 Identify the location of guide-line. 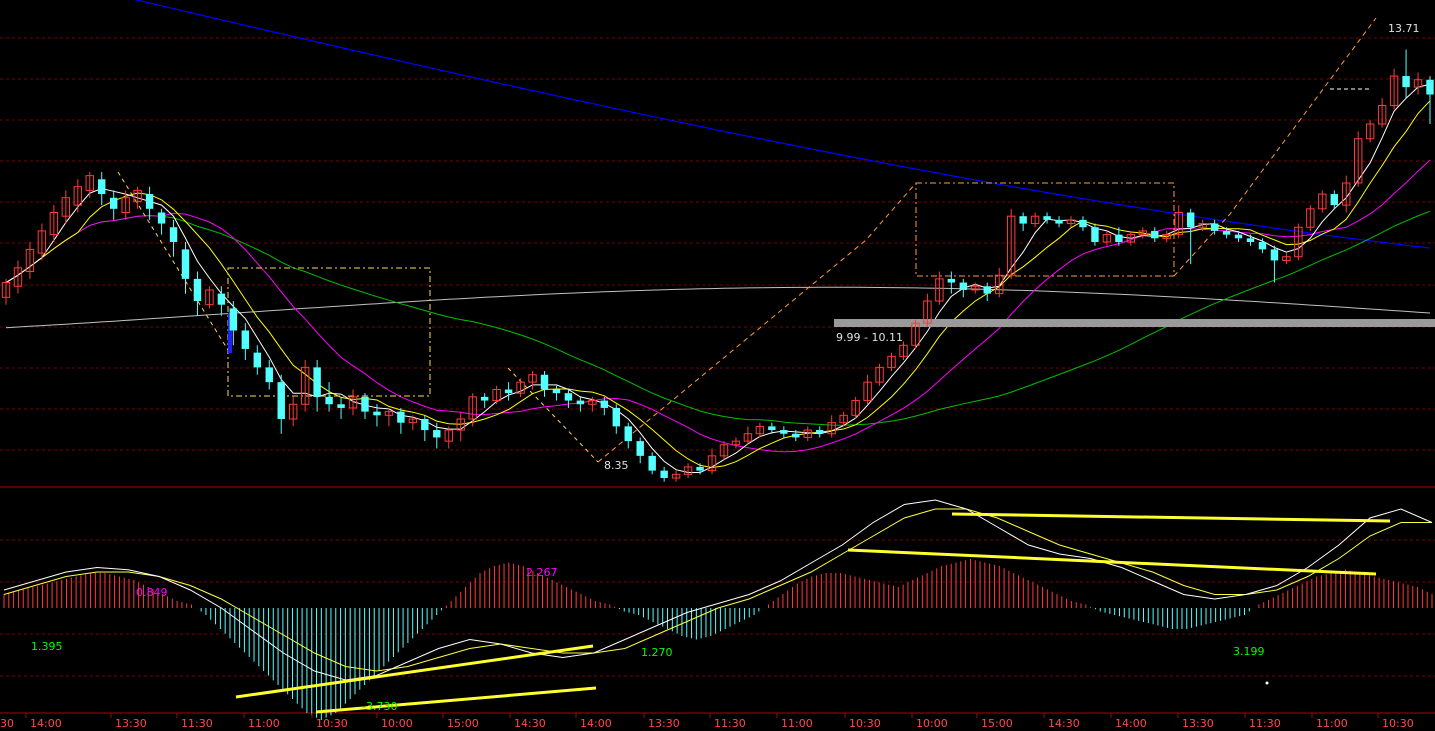
(757, 322).